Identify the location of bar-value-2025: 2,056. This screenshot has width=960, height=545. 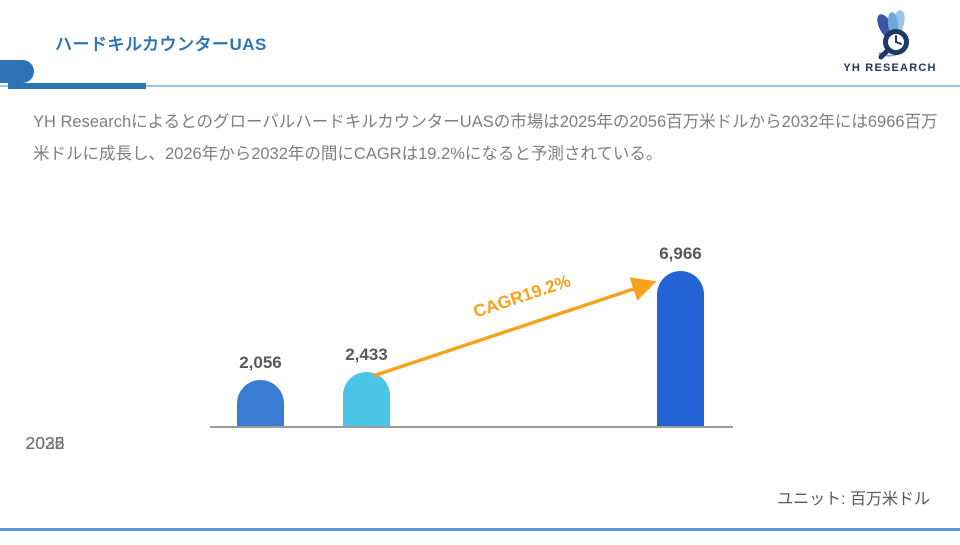
(260, 362).